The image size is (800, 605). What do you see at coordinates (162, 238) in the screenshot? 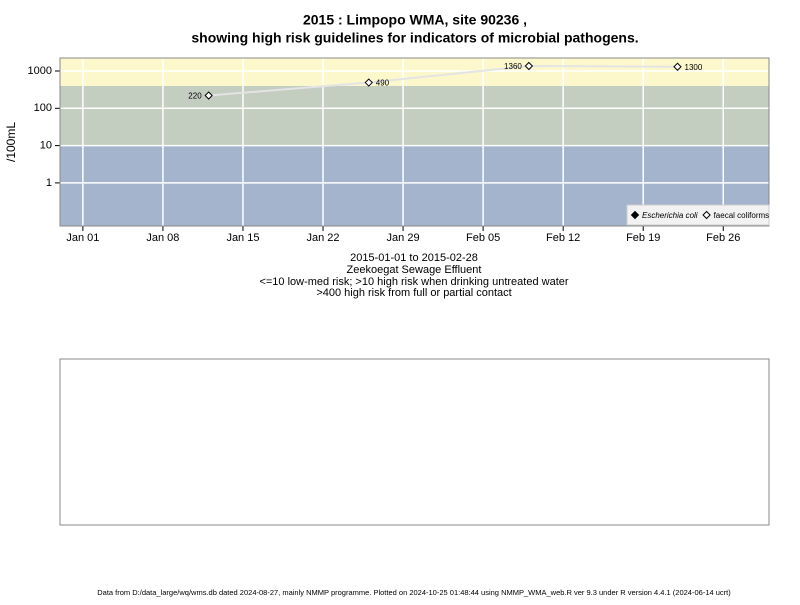
I see `x-tick-label: Jan 08` at bounding box center [162, 238].